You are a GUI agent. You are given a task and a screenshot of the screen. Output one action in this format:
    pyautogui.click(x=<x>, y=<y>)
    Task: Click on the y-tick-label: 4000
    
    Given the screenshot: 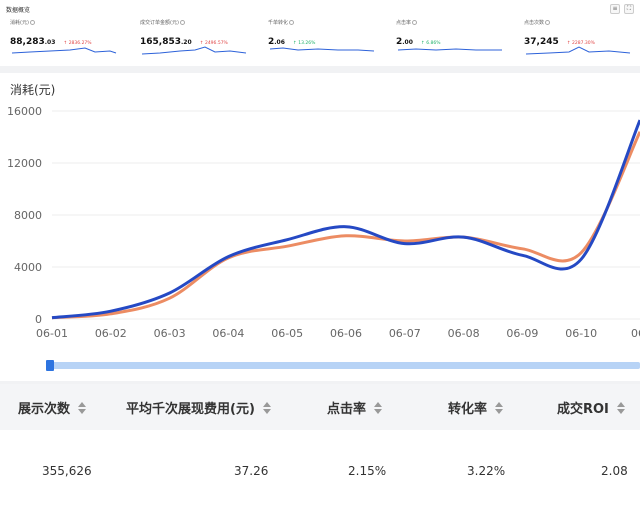 What is the action you would take?
    pyautogui.click(x=28, y=267)
    